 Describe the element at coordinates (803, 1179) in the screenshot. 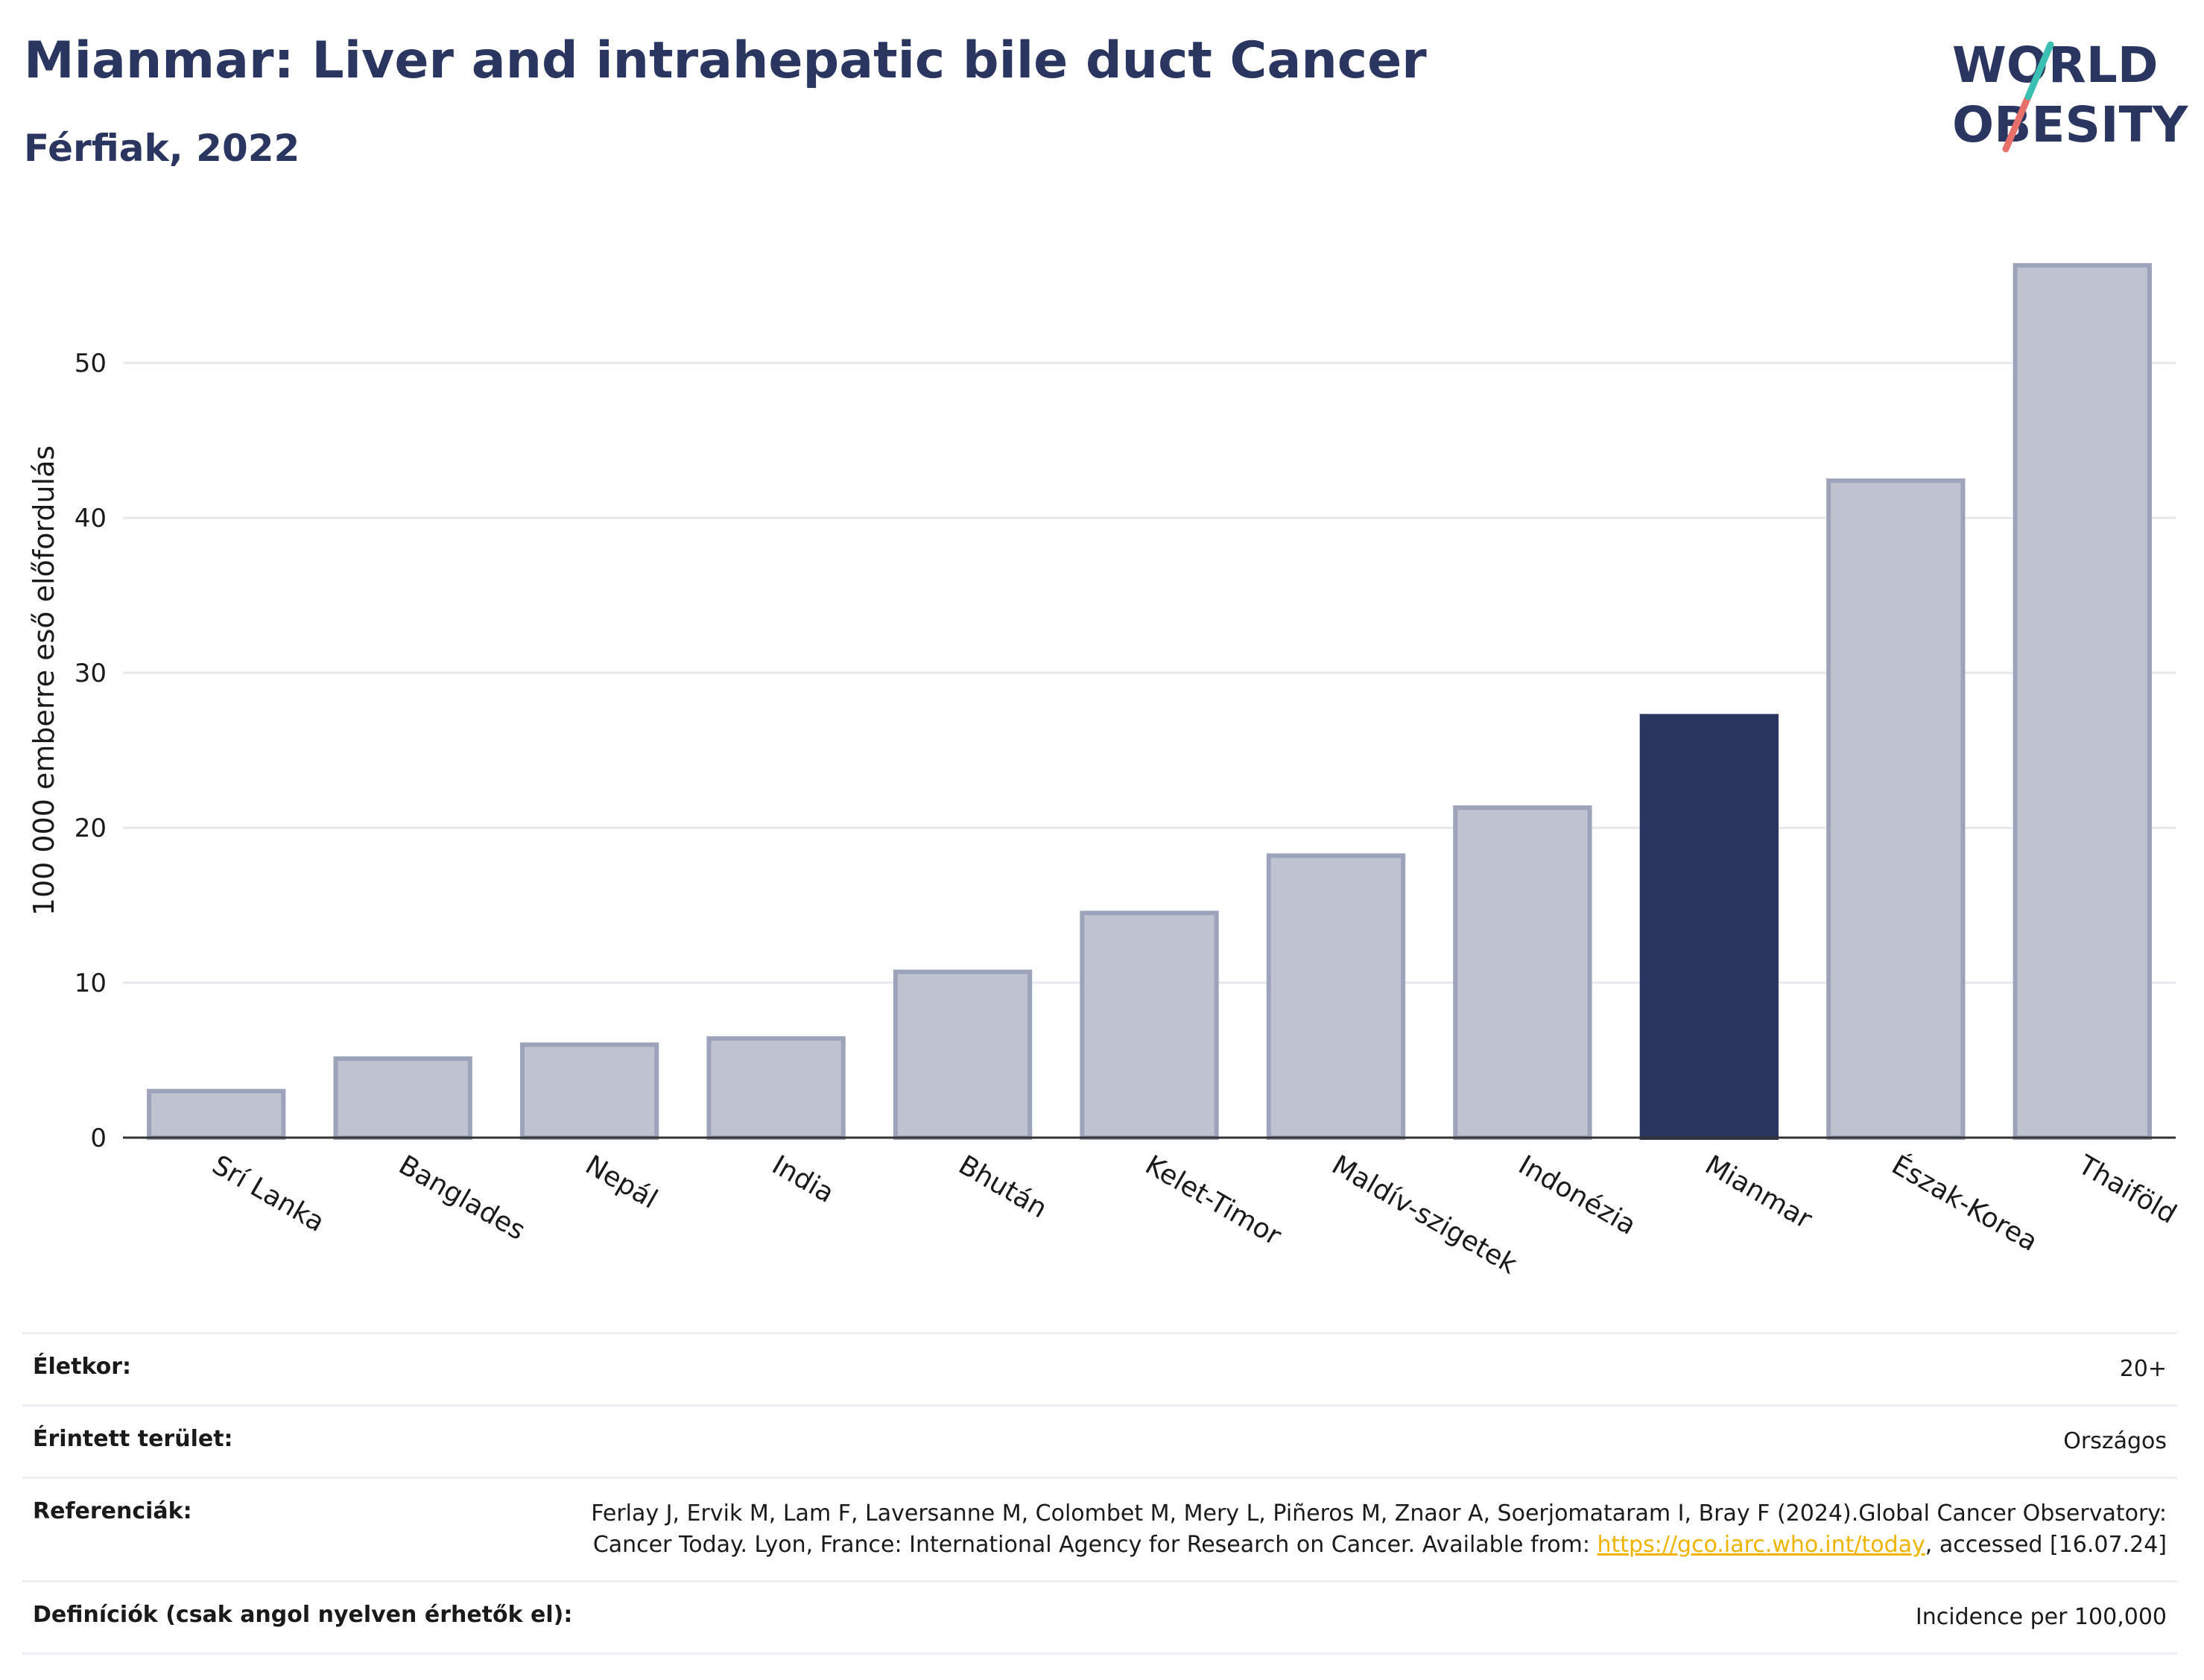

I see `x-tick-label: India` at that location.